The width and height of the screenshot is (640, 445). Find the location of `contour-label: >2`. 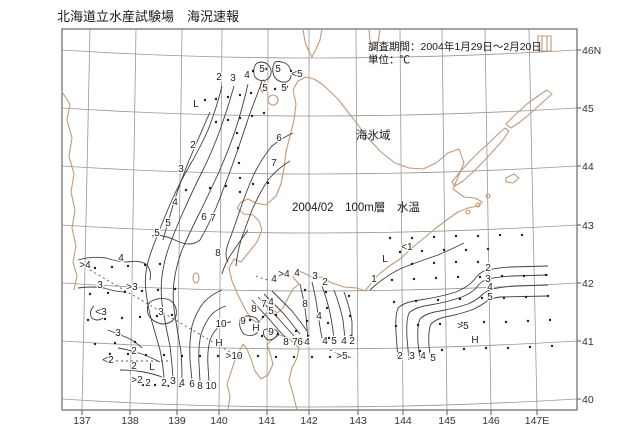

contour-label: >2 is located at coordinates (137, 380).